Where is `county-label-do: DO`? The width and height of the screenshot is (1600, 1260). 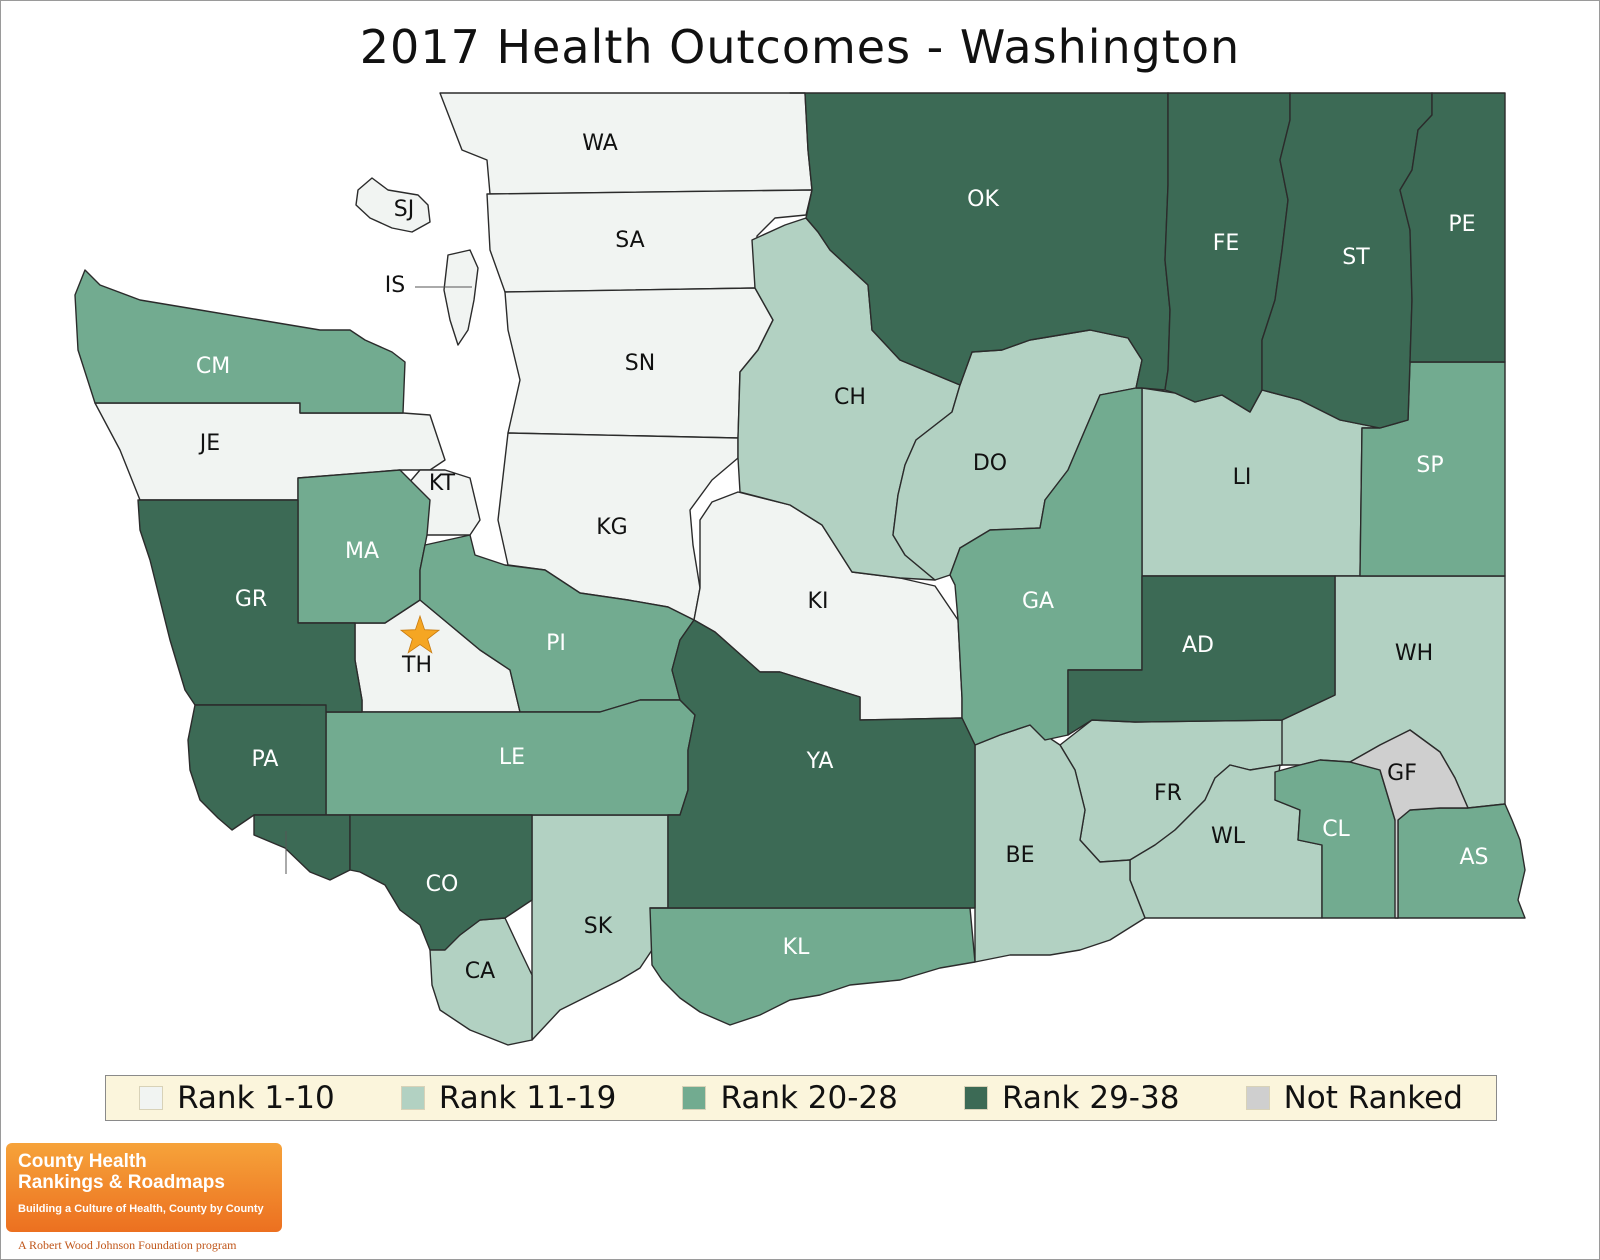 county-label-do: DO is located at coordinates (990, 463).